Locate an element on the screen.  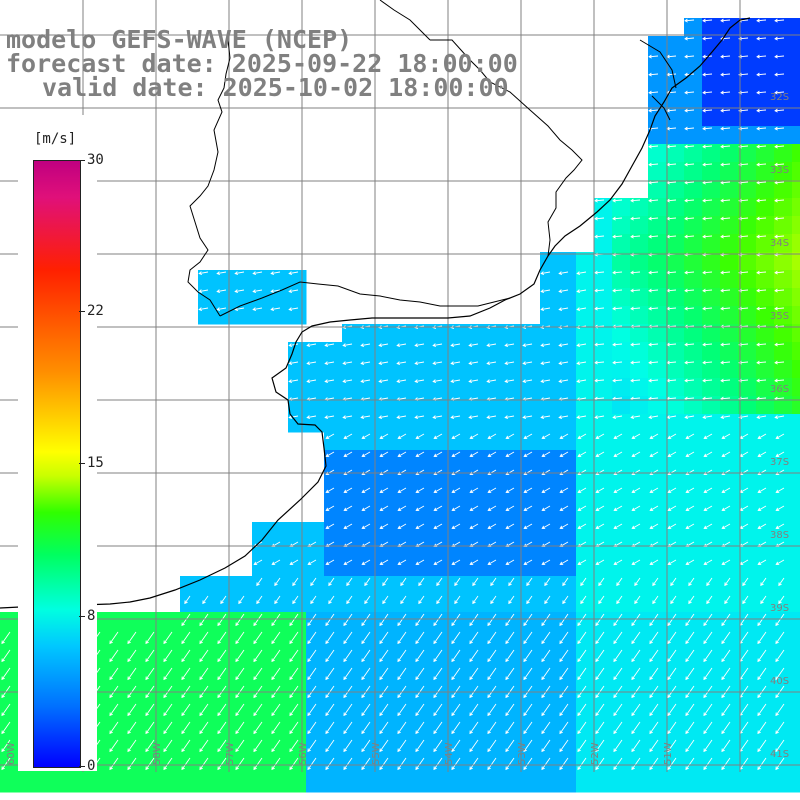
latitude-label: 32S is located at coordinates (779, 97).